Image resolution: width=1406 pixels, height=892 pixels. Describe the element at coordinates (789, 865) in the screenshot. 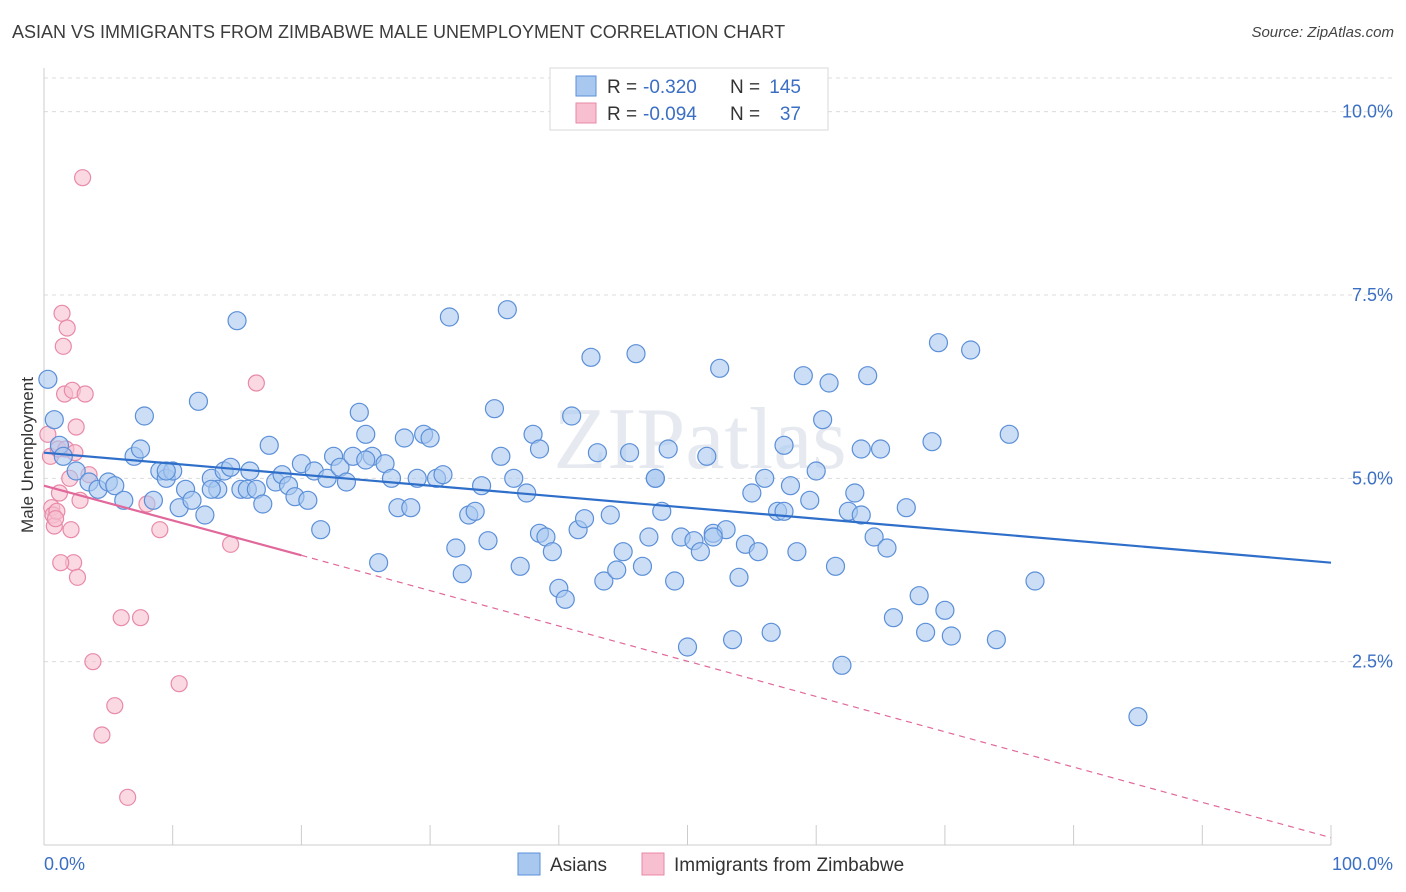

I see `bottom-legend-zimbabwe: Immigrants from Zimbabwe` at that location.